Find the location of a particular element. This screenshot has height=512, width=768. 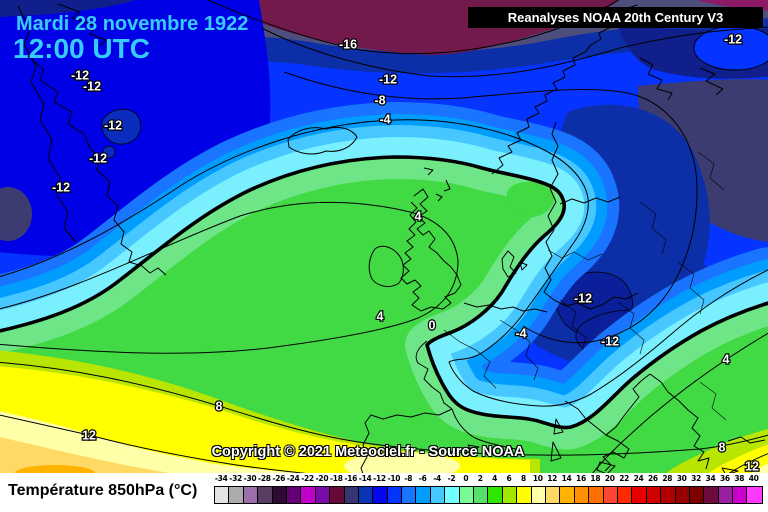

legend-step-label: 24 is located at coordinates (638, 478).